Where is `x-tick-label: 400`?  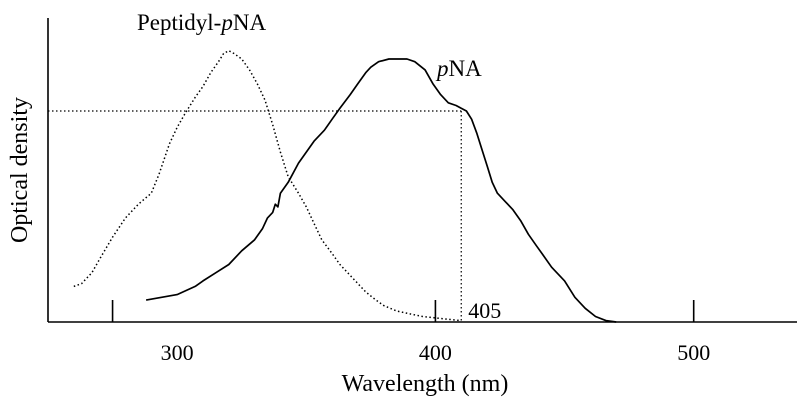 x-tick-label: 400 is located at coordinates (435, 352).